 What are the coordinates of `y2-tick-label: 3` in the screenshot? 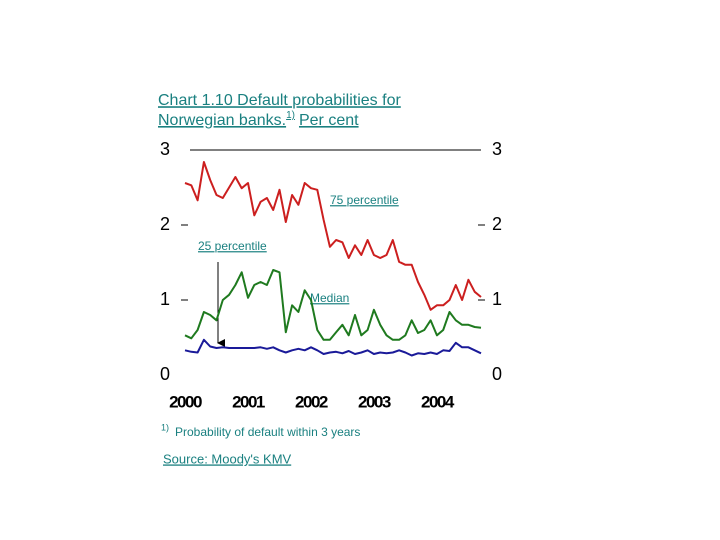 It's located at (497, 149).